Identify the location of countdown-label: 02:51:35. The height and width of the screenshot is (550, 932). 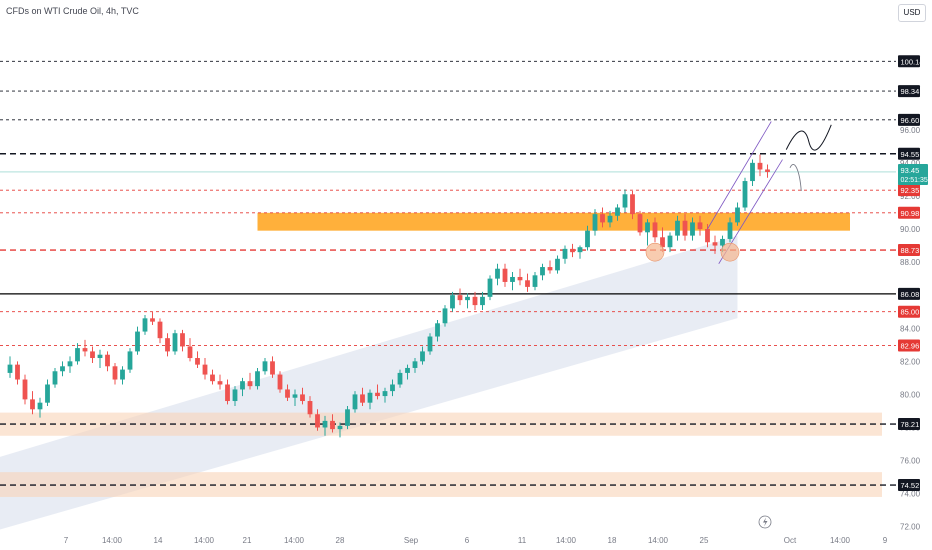
(914, 180).